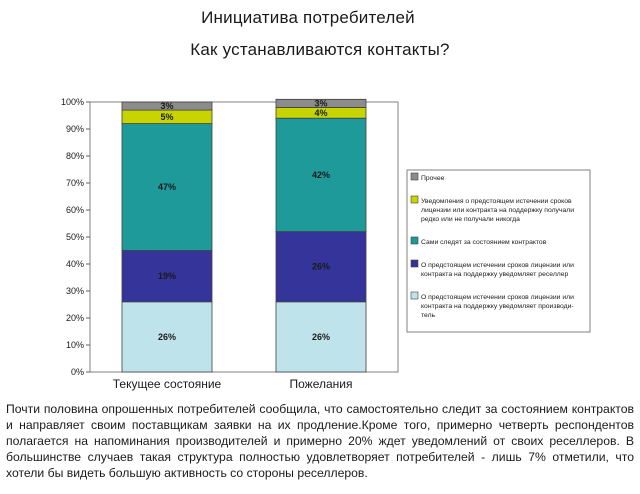  Describe the element at coordinates (470, 219) in the screenshot. I see `legend-label: редко или не получали никогда` at that location.